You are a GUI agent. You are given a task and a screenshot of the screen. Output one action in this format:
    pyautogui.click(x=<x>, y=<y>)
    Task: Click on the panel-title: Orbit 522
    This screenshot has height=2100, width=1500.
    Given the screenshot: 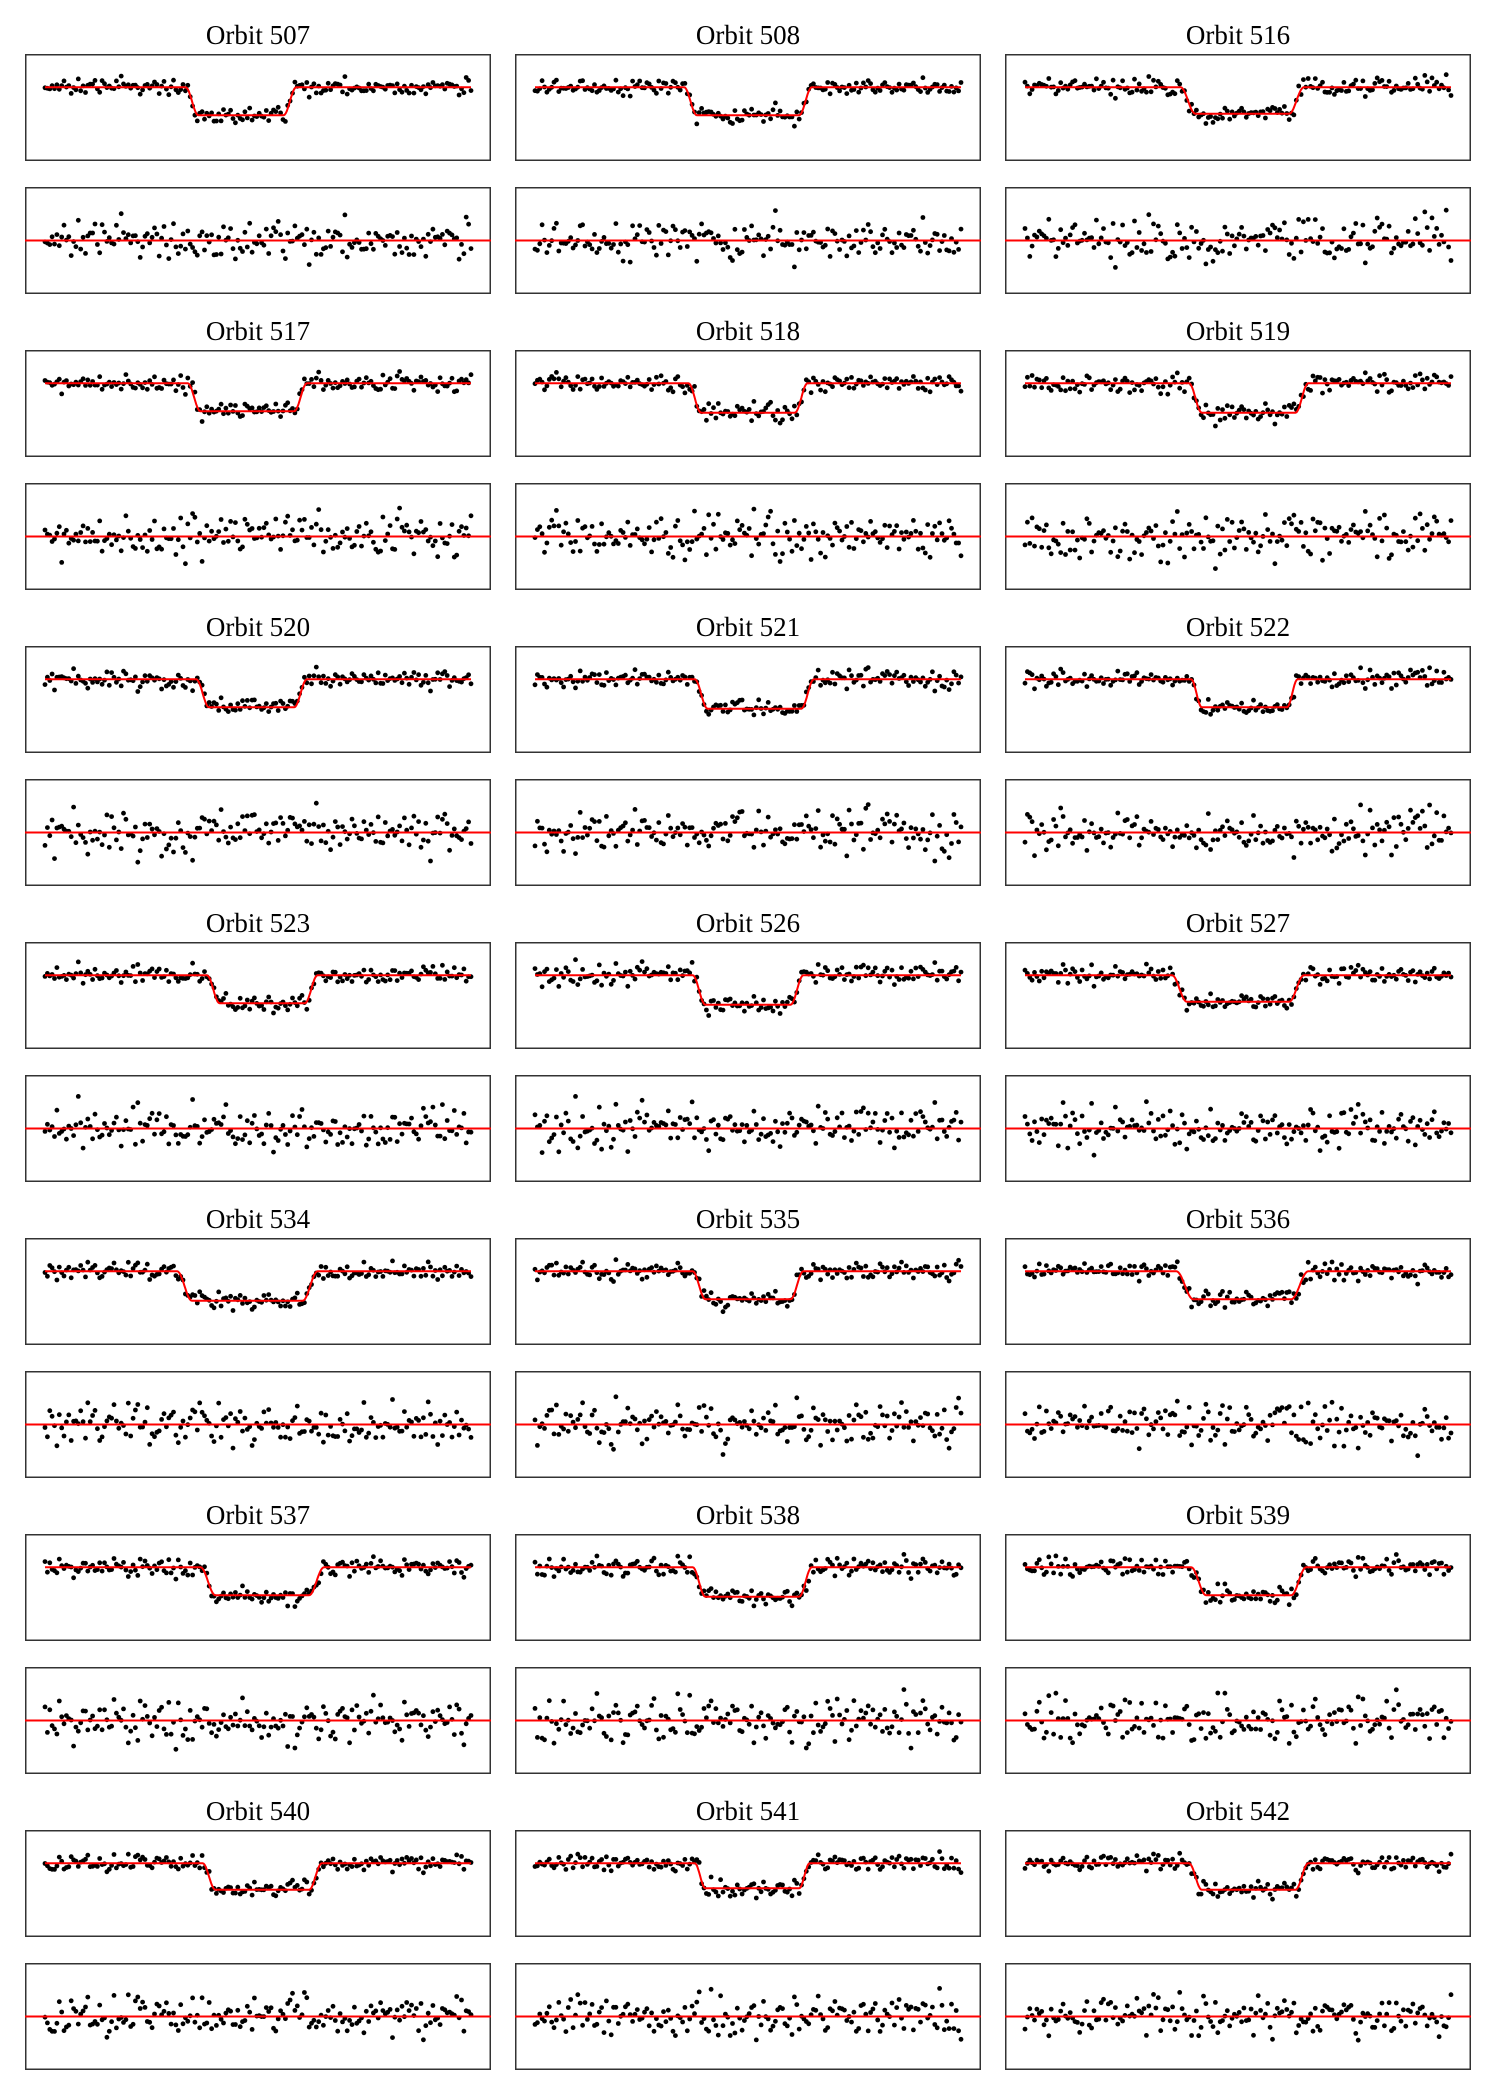 What is the action you would take?
    pyautogui.click(x=1238, y=627)
    